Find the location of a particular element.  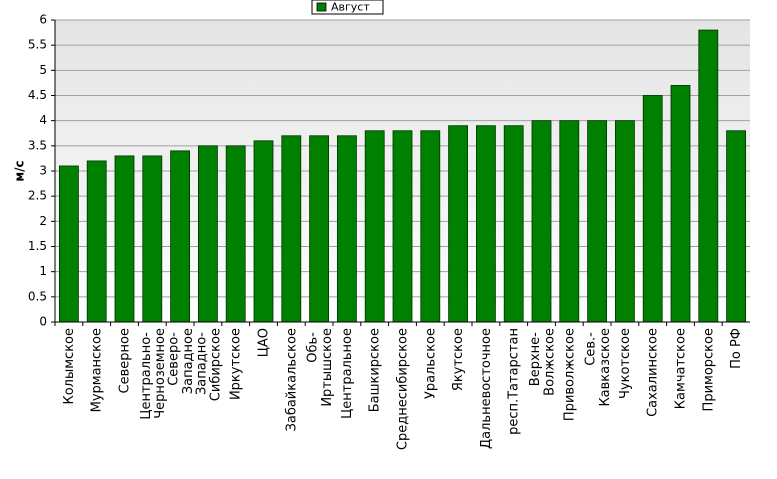

y-tick-label: 1 is located at coordinates (43, 271).